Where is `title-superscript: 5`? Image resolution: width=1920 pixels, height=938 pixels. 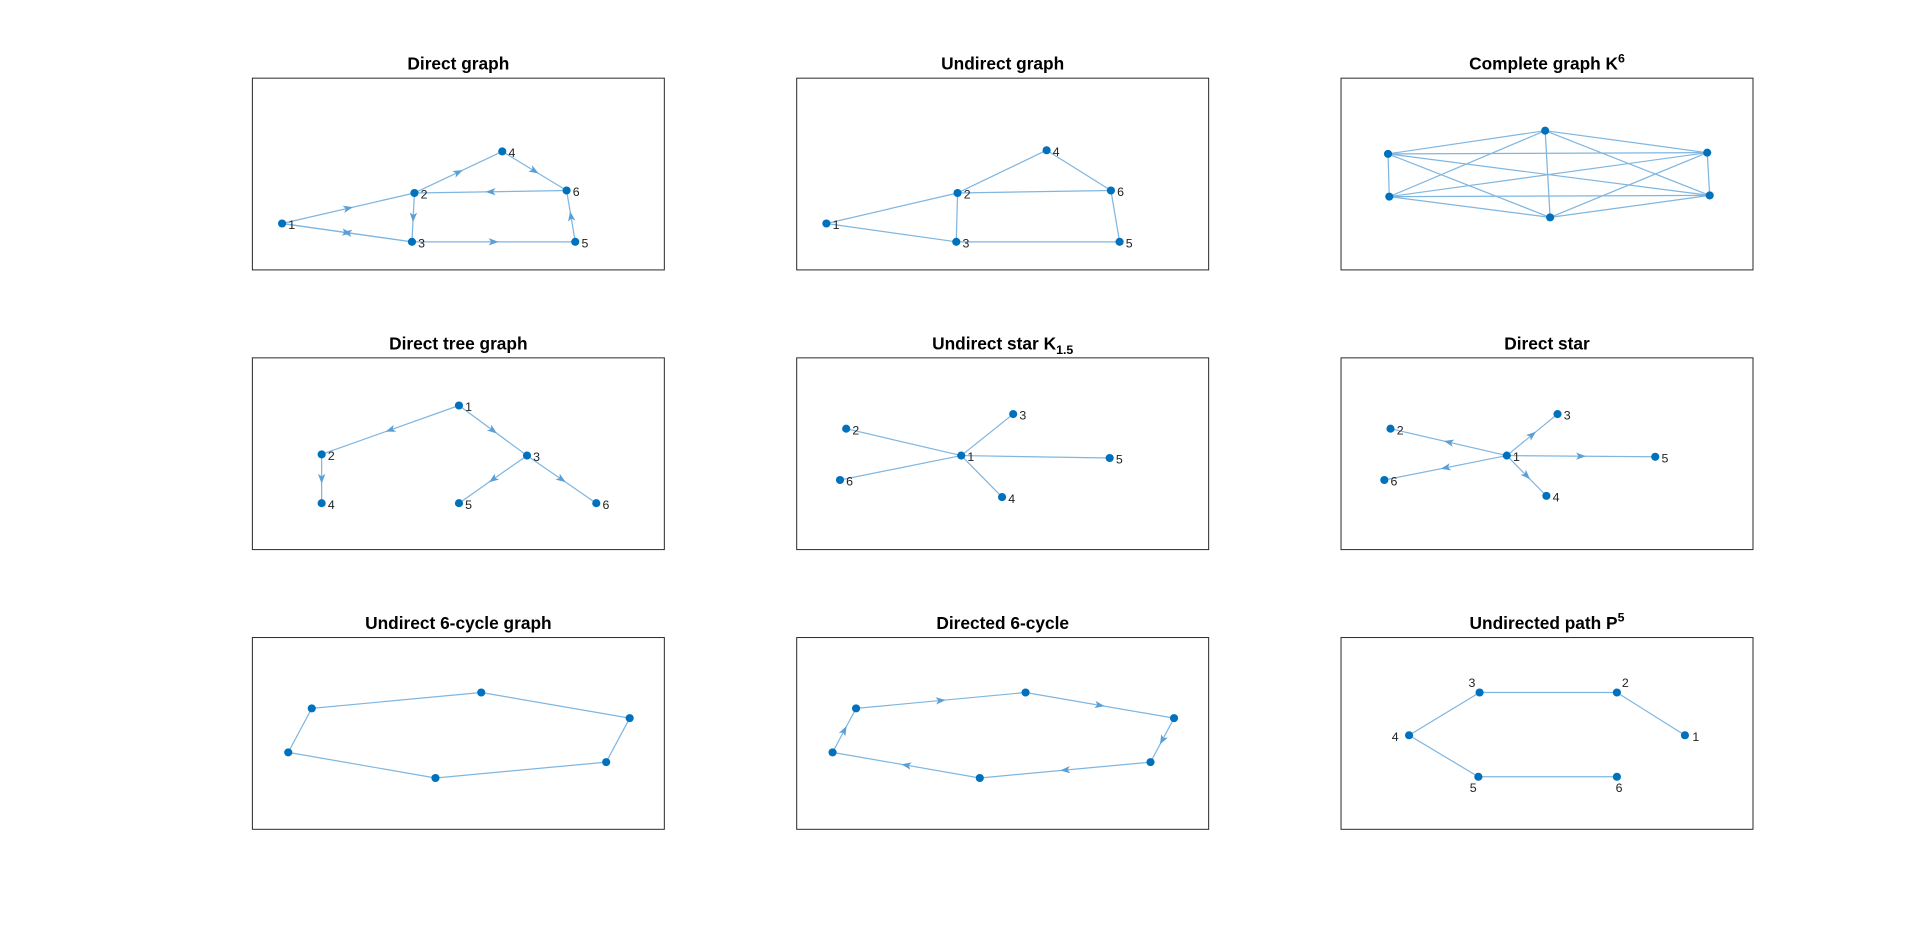
title-superscript: 5 is located at coordinates (1621, 618).